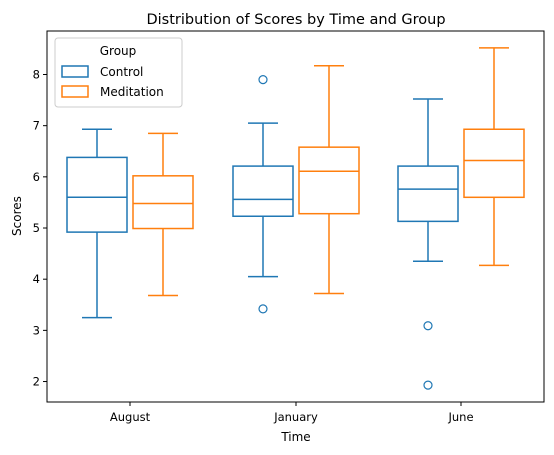  What do you see at coordinates (295, 437) in the screenshot?
I see `x-axis-label: Time` at bounding box center [295, 437].